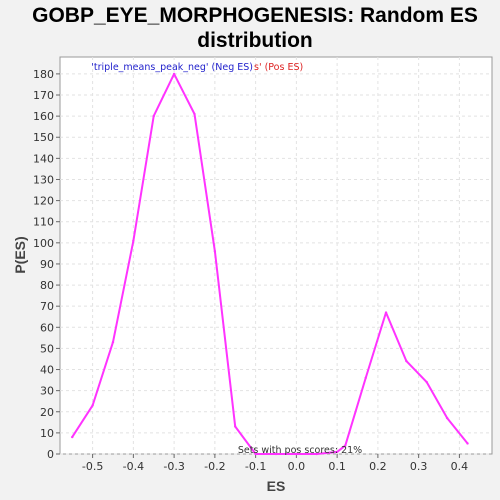  I want to click on x-axis-label: ES, so click(276, 486).